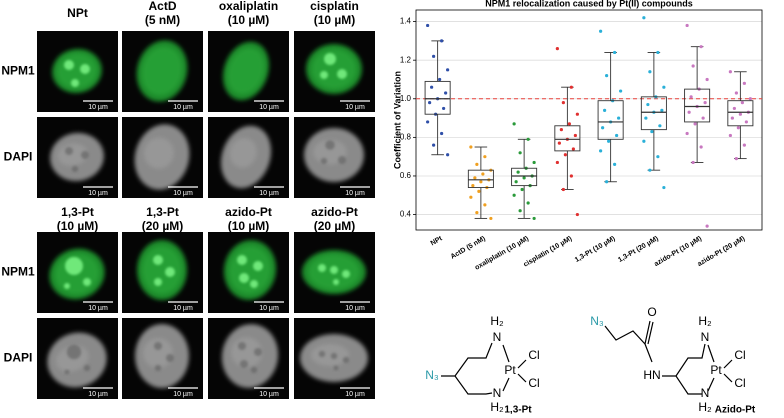 The image size is (784, 418). Describe the element at coordinates (162, 212) in the screenshot. I see `column-header: 1,3-Pt` at that location.